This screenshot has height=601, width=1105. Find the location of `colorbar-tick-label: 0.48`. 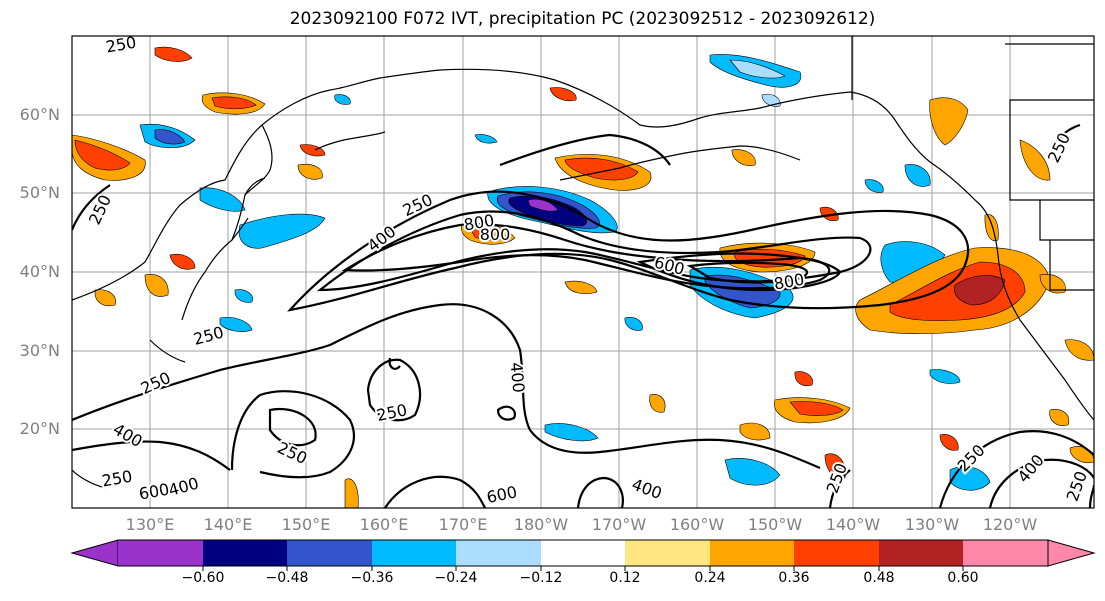

colorbar-tick-label: 0.48 is located at coordinates (879, 578).